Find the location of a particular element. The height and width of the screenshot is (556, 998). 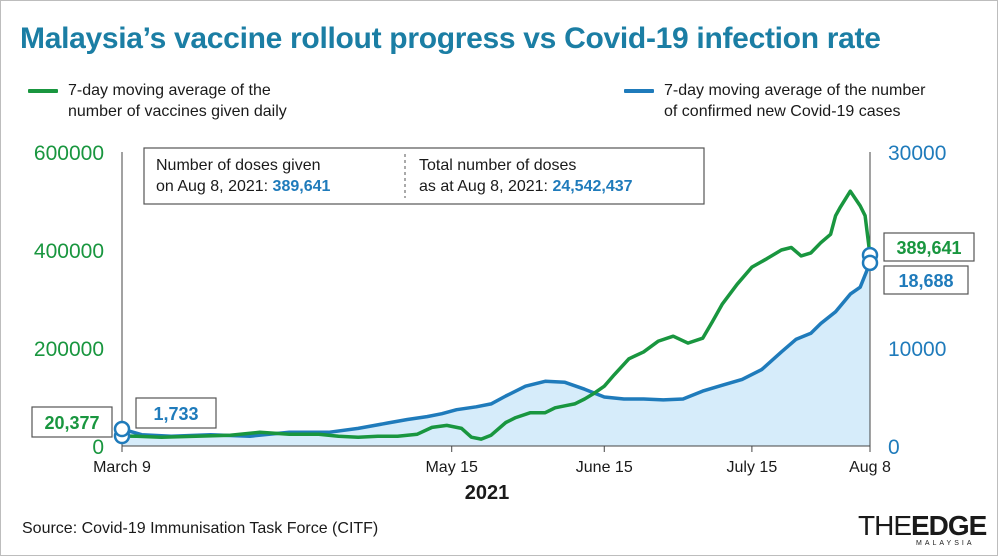

callout-cases-start-label: 1,733 is located at coordinates (175, 414).